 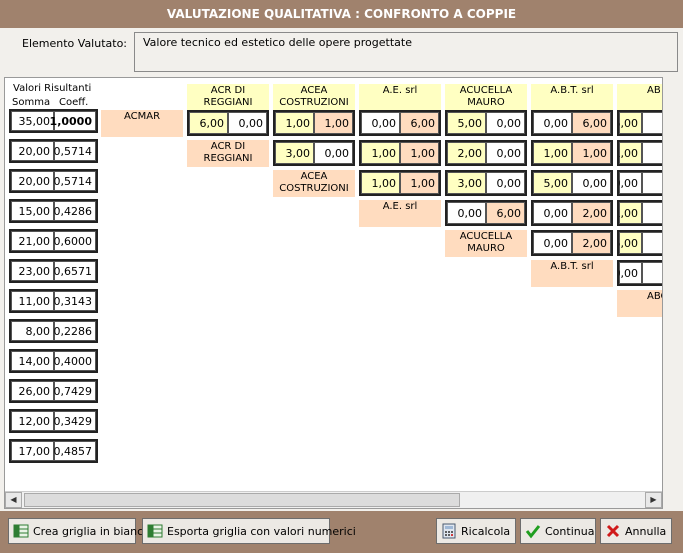 What do you see at coordinates (228, 153) in the screenshot?
I see `row-label: ACR DI REGGIANI` at bounding box center [228, 153].